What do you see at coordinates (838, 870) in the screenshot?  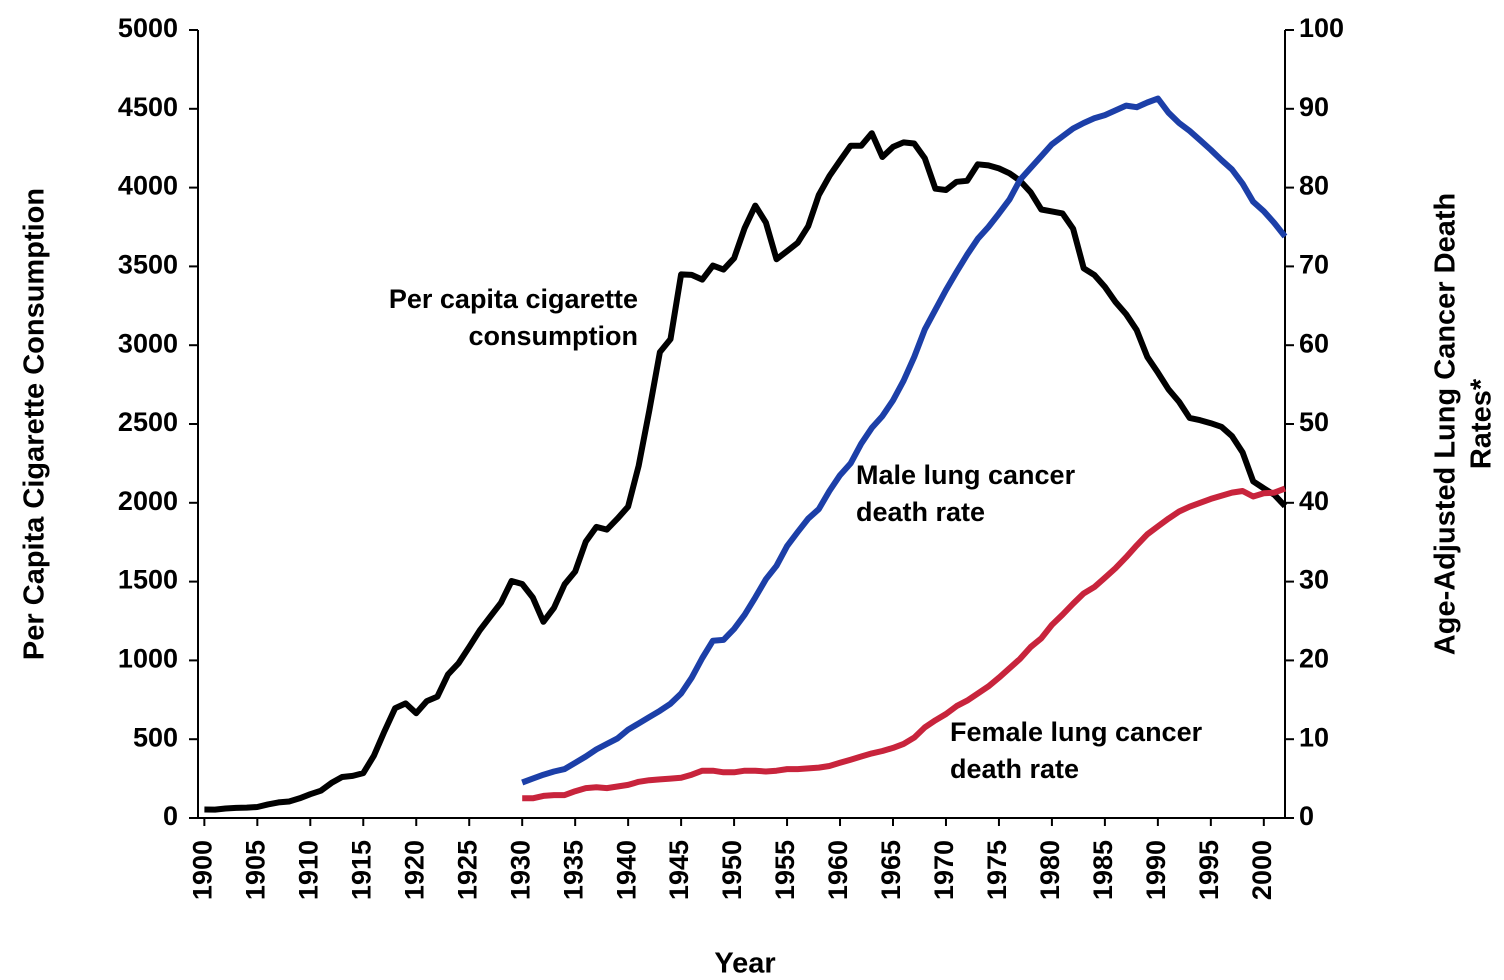 I see `x-tick-label: 1960` at bounding box center [838, 870].